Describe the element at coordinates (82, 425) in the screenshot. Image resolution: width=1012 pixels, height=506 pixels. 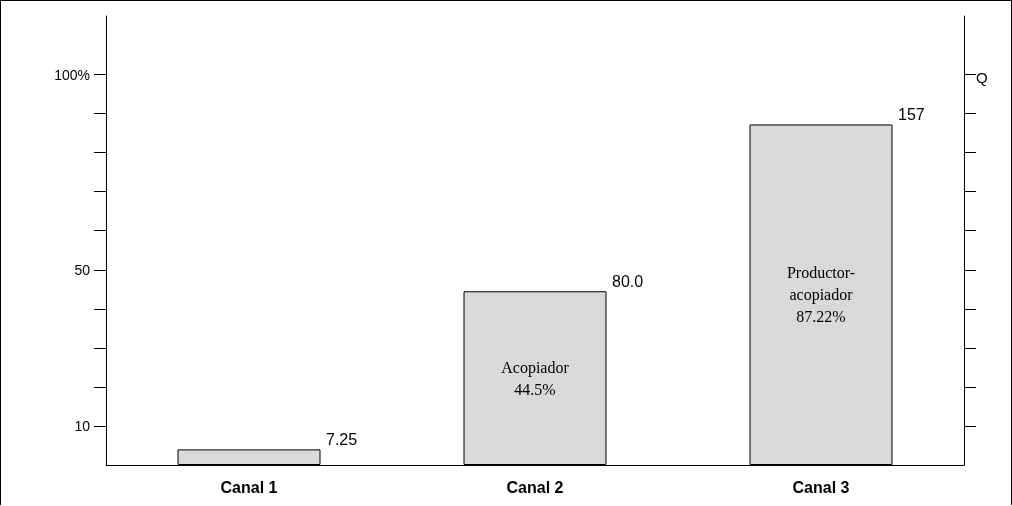
I see `y-tick-label: 10` at that location.